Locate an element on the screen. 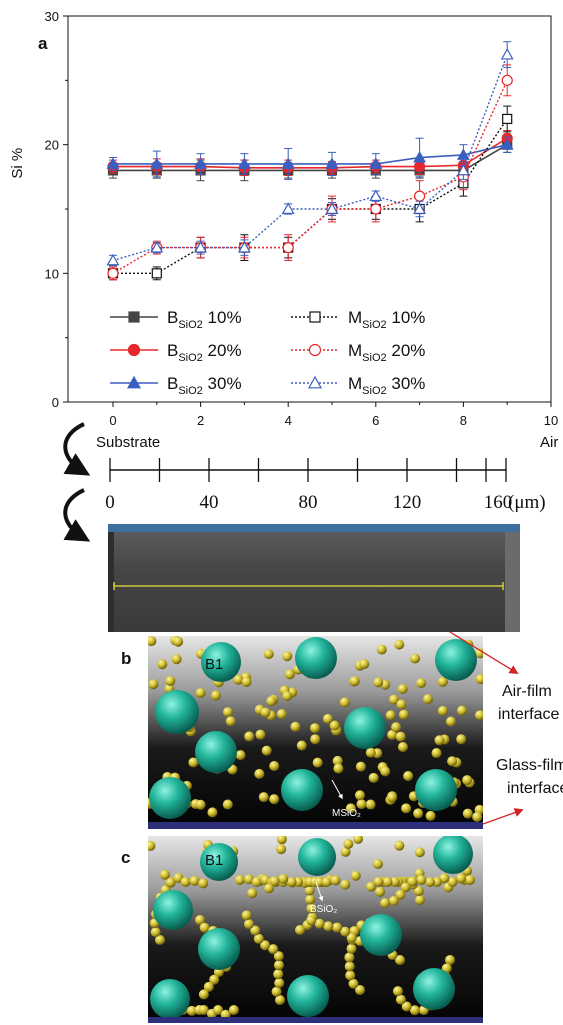 This screenshot has width=563, height=1025. series-B-20% is located at coordinates (310, 153).